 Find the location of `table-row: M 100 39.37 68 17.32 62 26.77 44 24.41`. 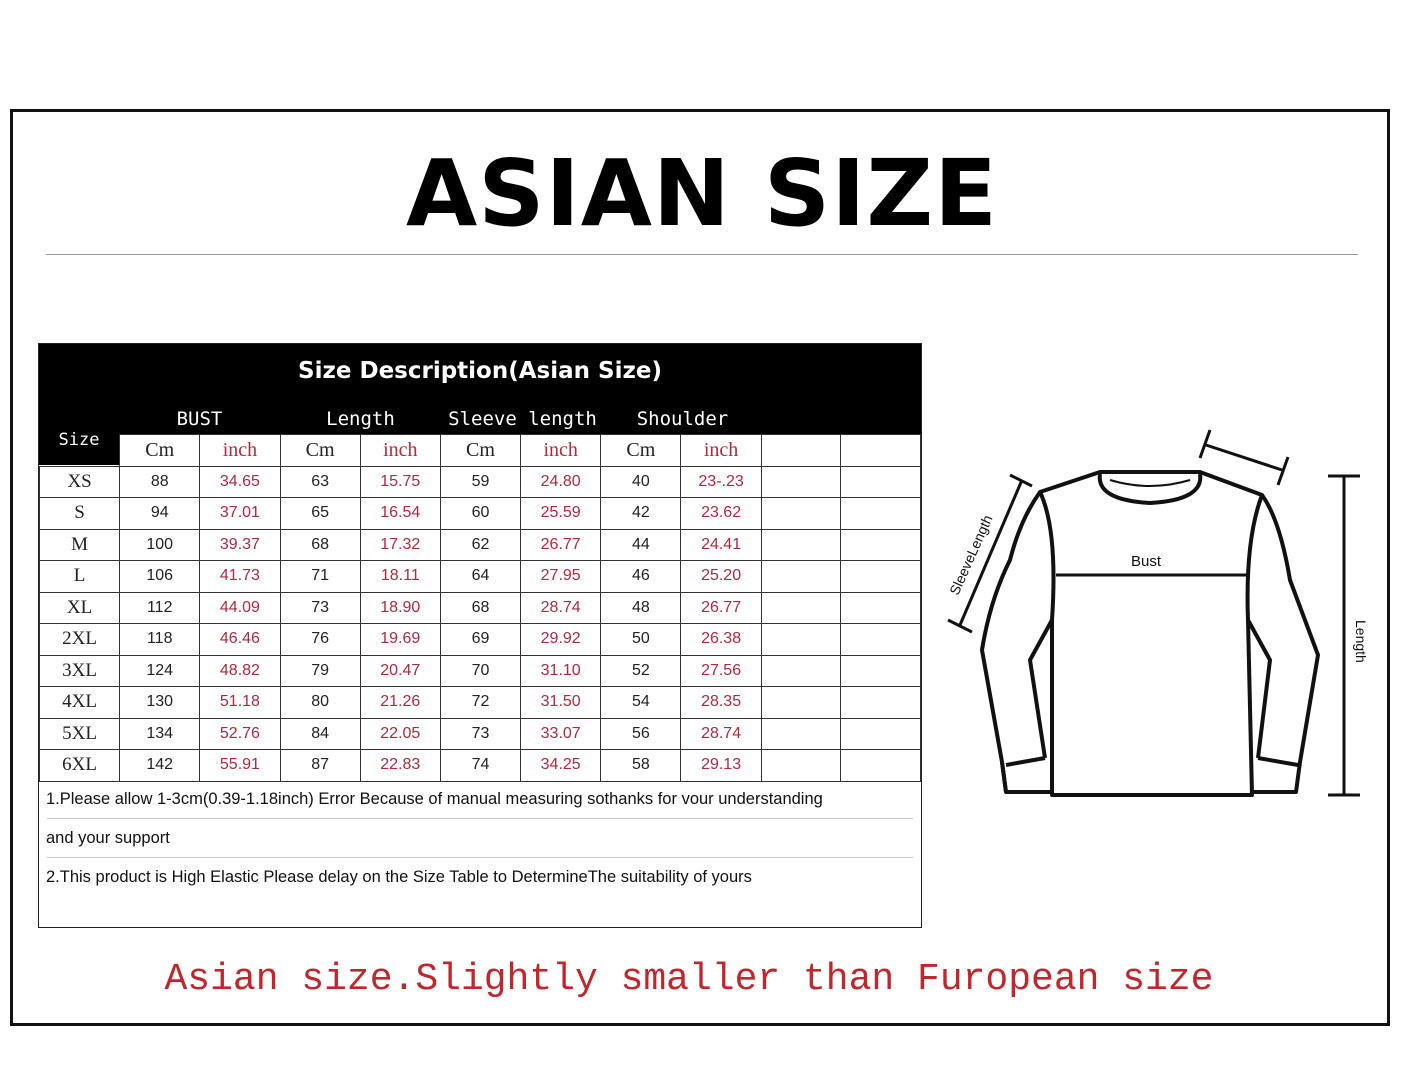

table-row: M 100 39.37 68 17.32 62 26.77 44 24.41 is located at coordinates (479, 544).